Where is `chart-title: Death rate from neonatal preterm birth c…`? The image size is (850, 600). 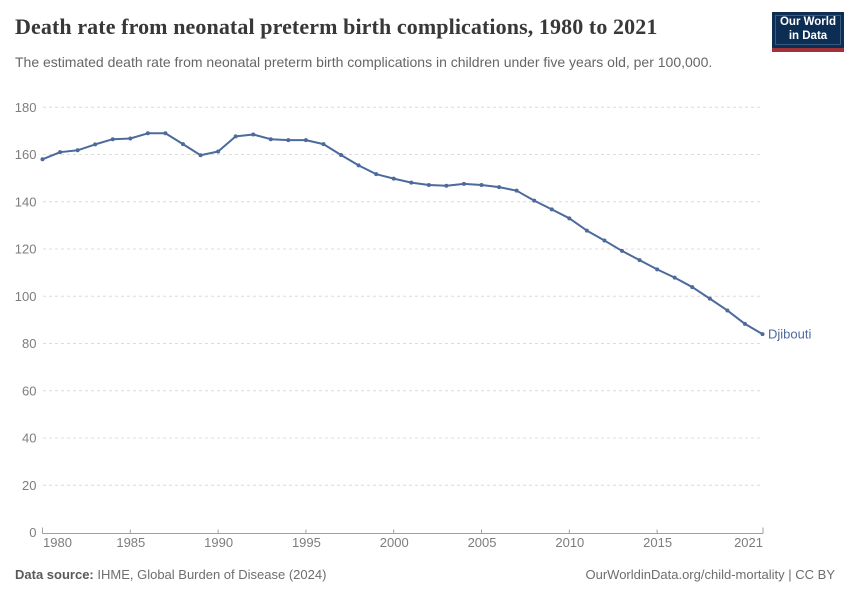 chart-title: Death rate from neonatal preterm birth c… is located at coordinates (336, 26).